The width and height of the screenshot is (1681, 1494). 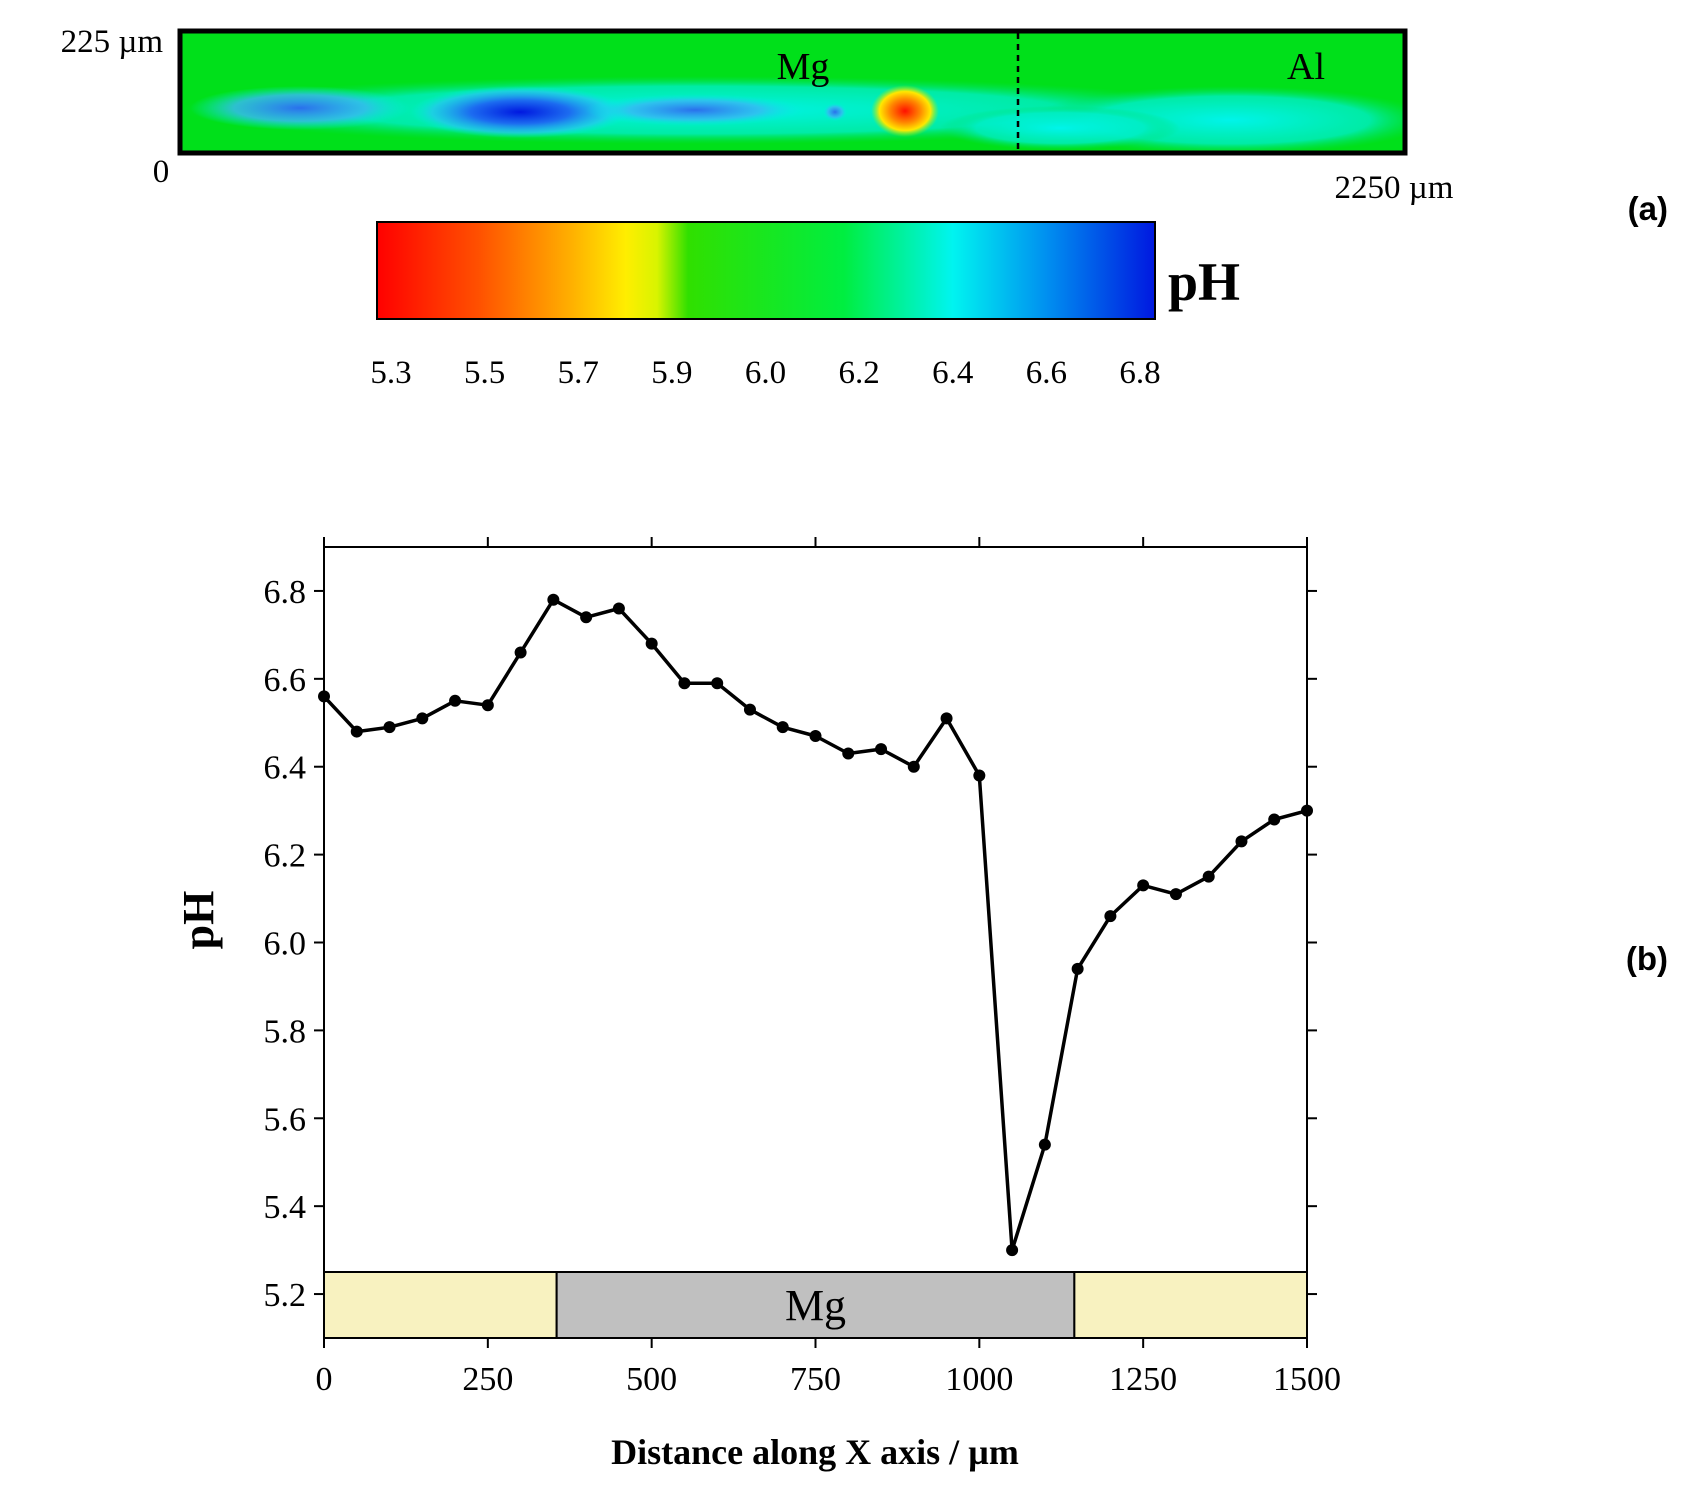 I want to click on x-tick-label: 1250, so click(x=1143, y=1379).